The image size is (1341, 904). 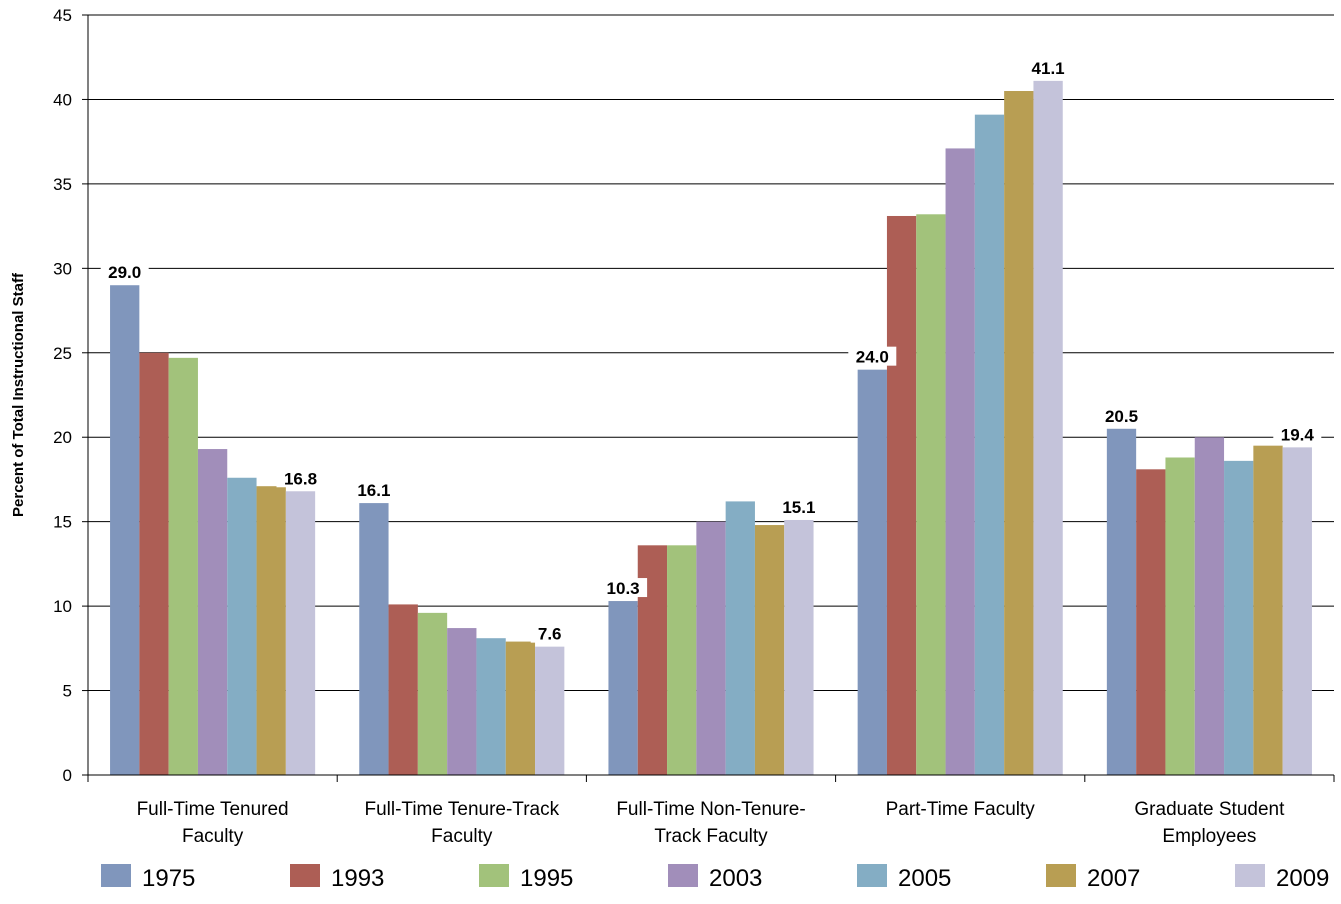 What do you see at coordinates (168, 878) in the screenshot?
I see `legend-label-1975: 1975` at bounding box center [168, 878].